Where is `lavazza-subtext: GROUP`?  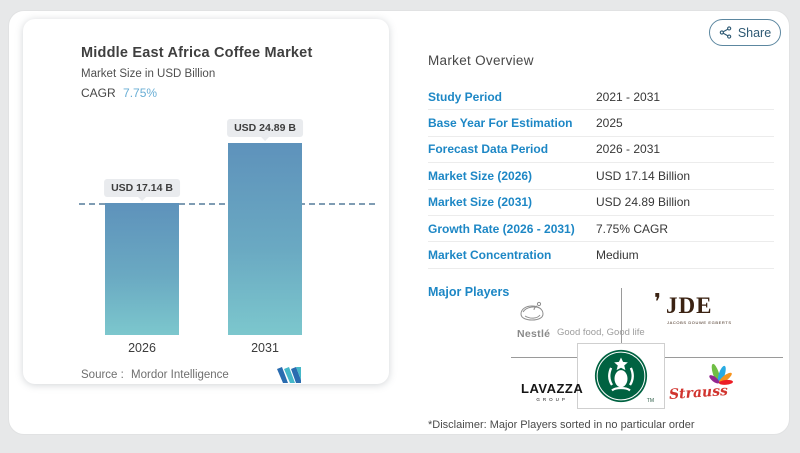 lavazza-subtext: GROUP is located at coordinates (552, 399).